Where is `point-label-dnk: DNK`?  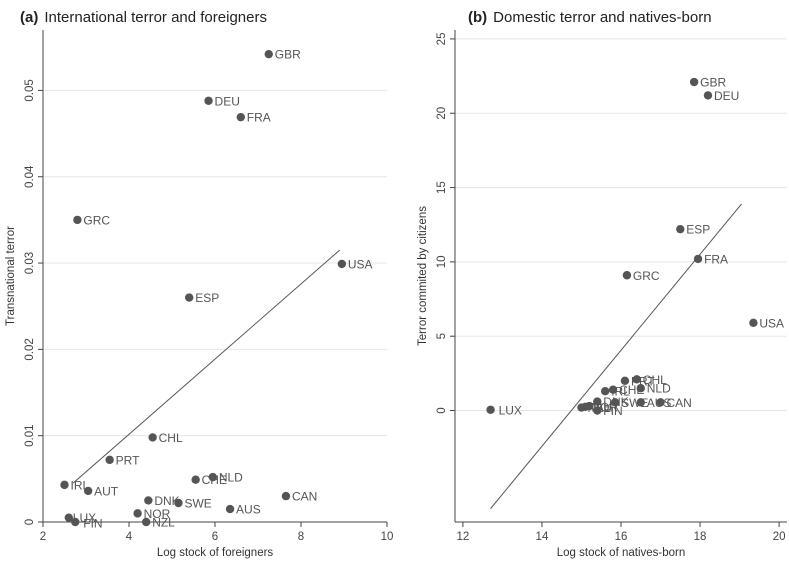
point-label-dnk: DNK is located at coordinates (166, 501).